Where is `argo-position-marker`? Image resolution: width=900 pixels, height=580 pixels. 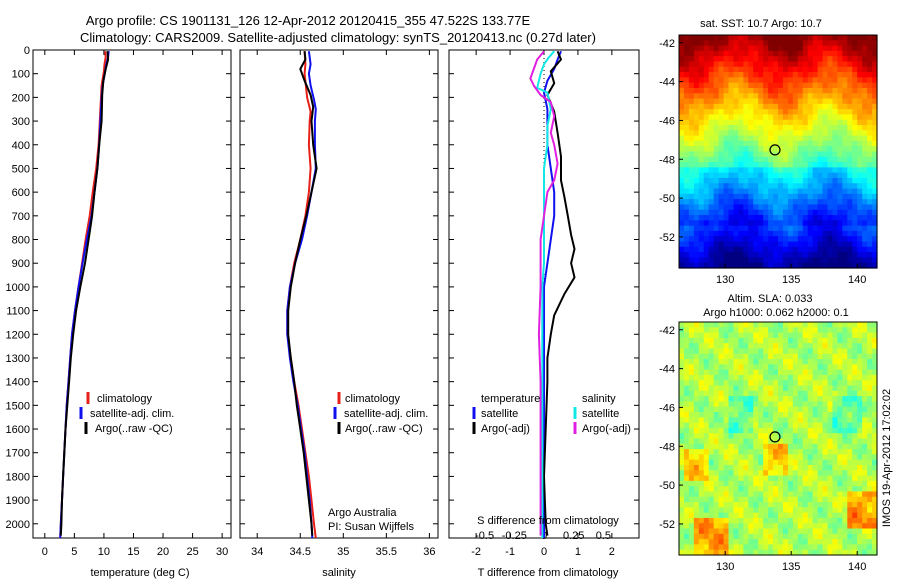
argo-position-marker is located at coordinates (775, 437).